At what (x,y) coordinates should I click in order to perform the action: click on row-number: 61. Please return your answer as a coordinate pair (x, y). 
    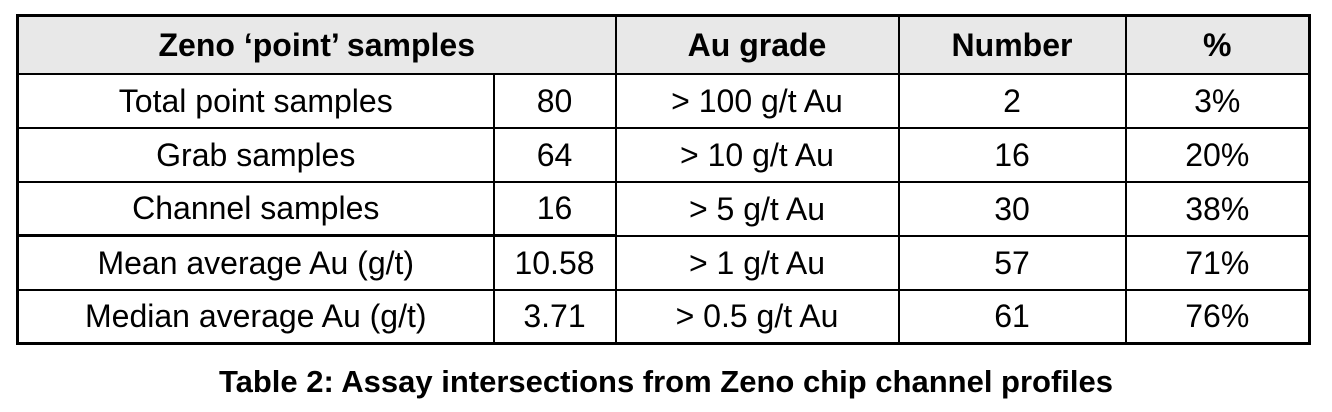
    Looking at the image, I should click on (1012, 316).